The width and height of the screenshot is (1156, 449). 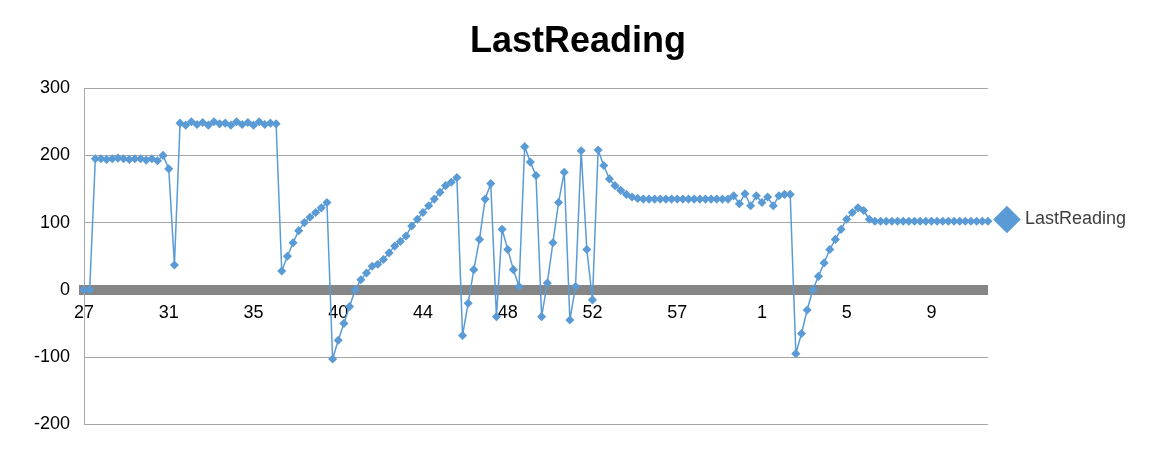 What do you see at coordinates (52, 355) in the screenshot?
I see `y-tick-label: -100` at bounding box center [52, 355].